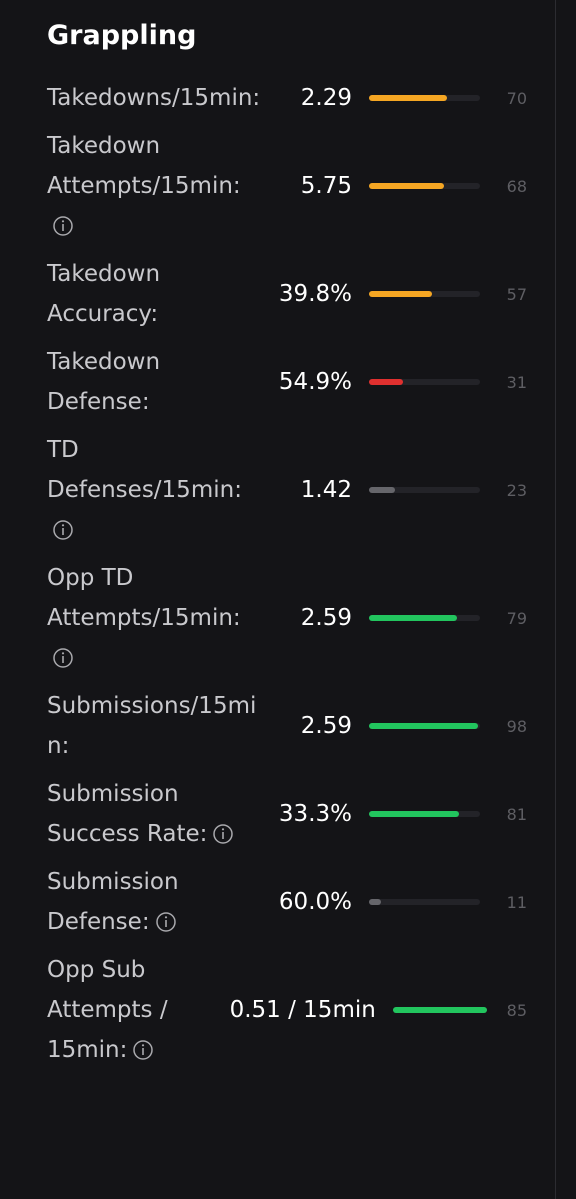 The height and width of the screenshot is (1199, 576). I want to click on stat-row: Takedown Attempts/15min: 5.75 68, so click(287, 186).